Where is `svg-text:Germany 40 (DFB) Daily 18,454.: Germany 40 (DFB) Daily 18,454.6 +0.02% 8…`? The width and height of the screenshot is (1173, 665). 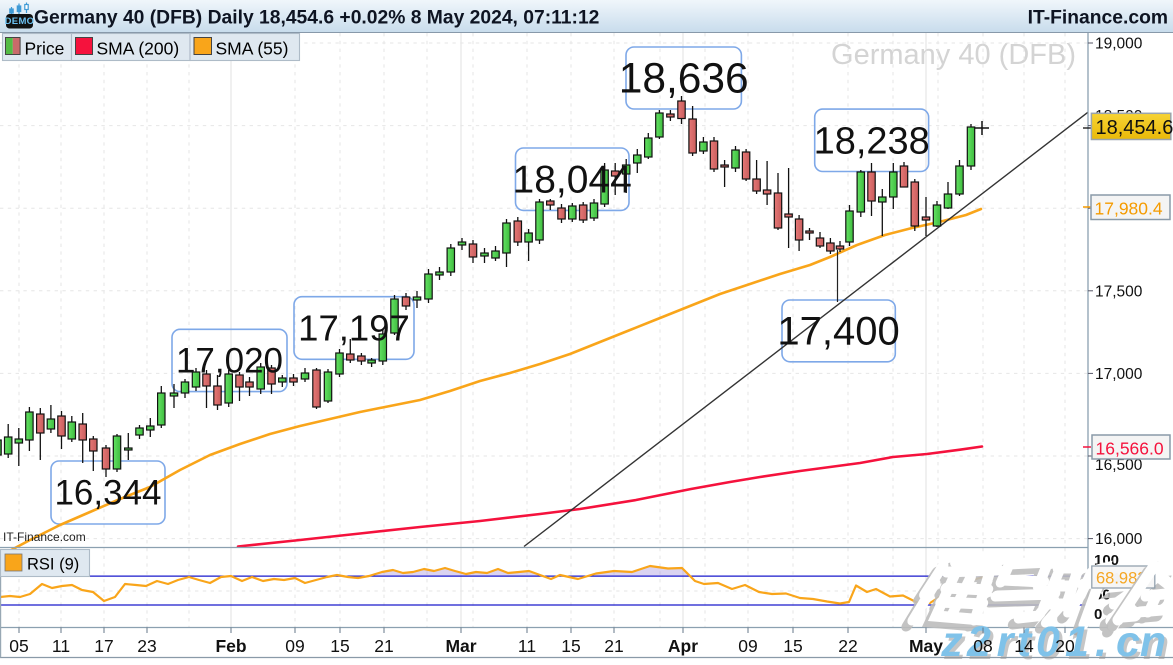
svg-text:Germany 40 (DFB) Daily 18,454.: Germany 40 (DFB) Daily 18,454.6 +0.02% 8… is located at coordinates (316, 18).